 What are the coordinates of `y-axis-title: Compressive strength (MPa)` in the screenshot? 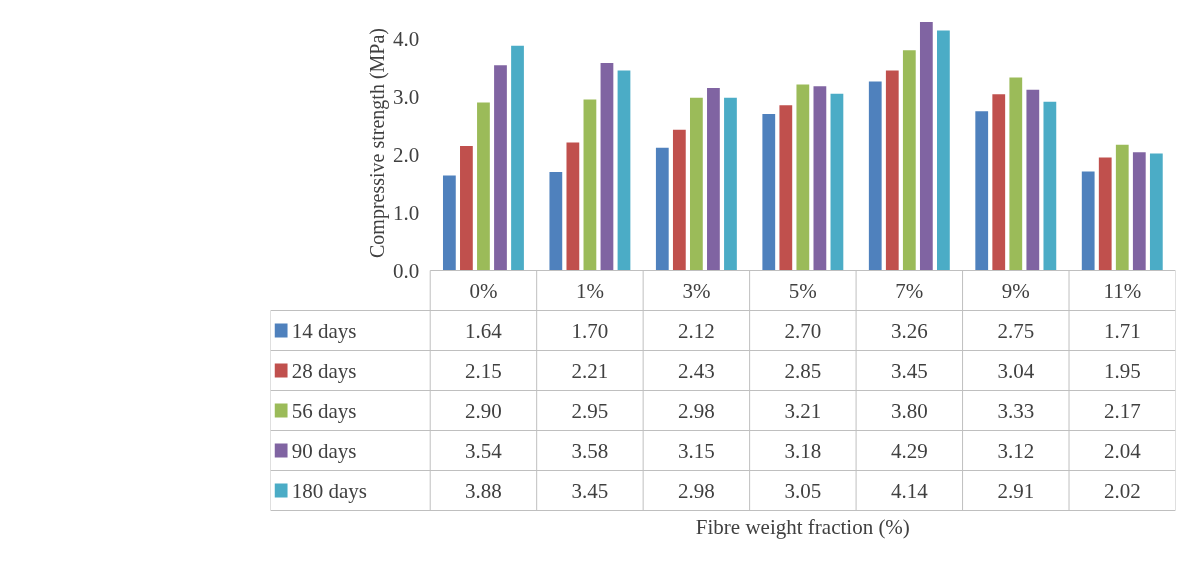 It's located at (377, 143).